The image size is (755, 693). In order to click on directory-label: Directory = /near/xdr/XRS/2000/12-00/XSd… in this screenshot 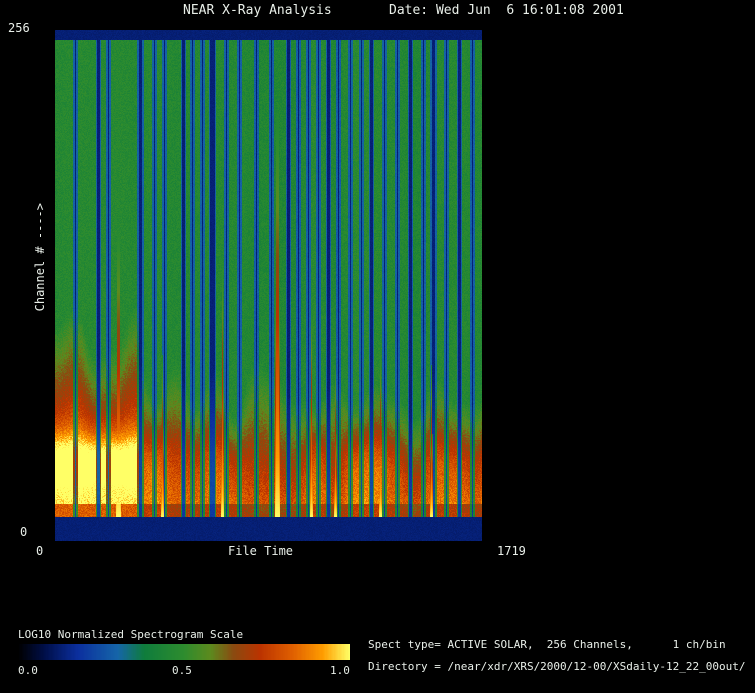, I will do `click(557, 666)`.